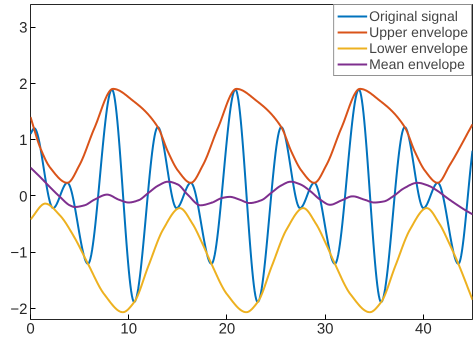 This screenshot has width=474, height=345. I want to click on legend-label: Upper envelope, so click(418, 32).